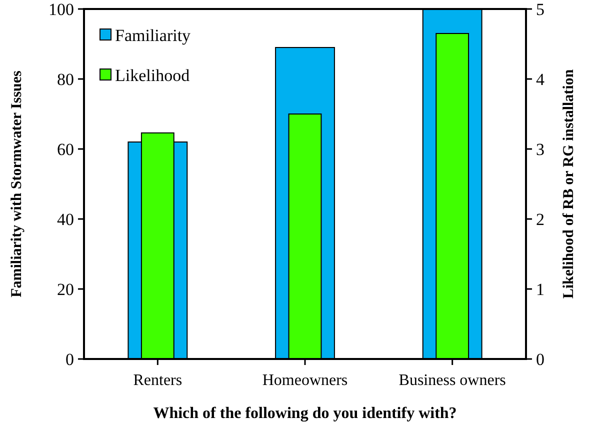 This screenshot has width=590, height=432. Describe the element at coordinates (540, 359) in the screenshot. I see `y2-tick-label: 0` at that location.